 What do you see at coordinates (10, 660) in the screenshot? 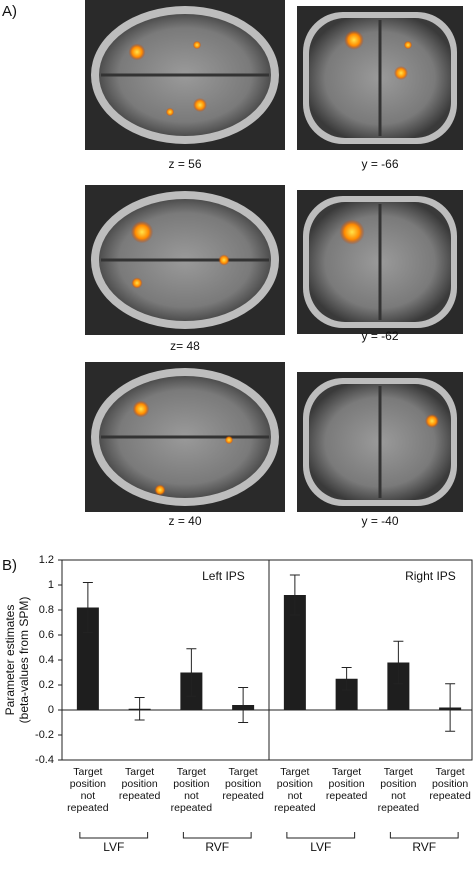
I see `y-axis-label-line: Parameter estimates` at bounding box center [10, 660].